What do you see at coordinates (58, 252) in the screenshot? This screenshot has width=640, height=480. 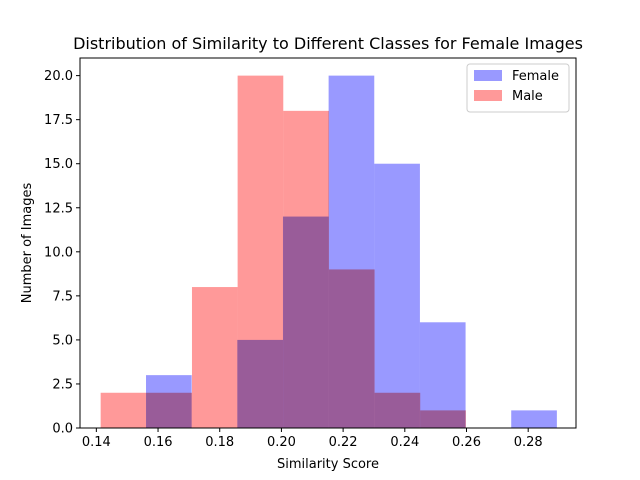 I see `y-tick-label: 10.0` at bounding box center [58, 252].